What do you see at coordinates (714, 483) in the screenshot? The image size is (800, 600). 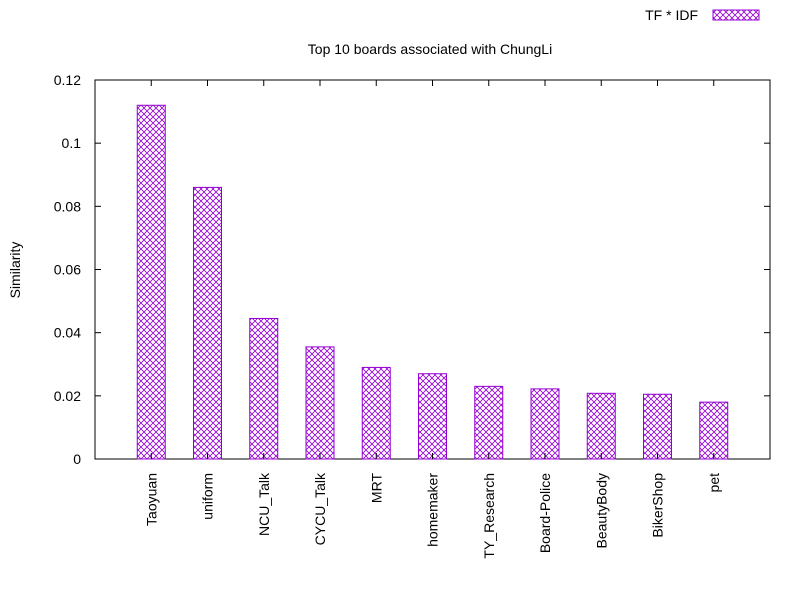 I see `x-tick-label: pet` at bounding box center [714, 483].